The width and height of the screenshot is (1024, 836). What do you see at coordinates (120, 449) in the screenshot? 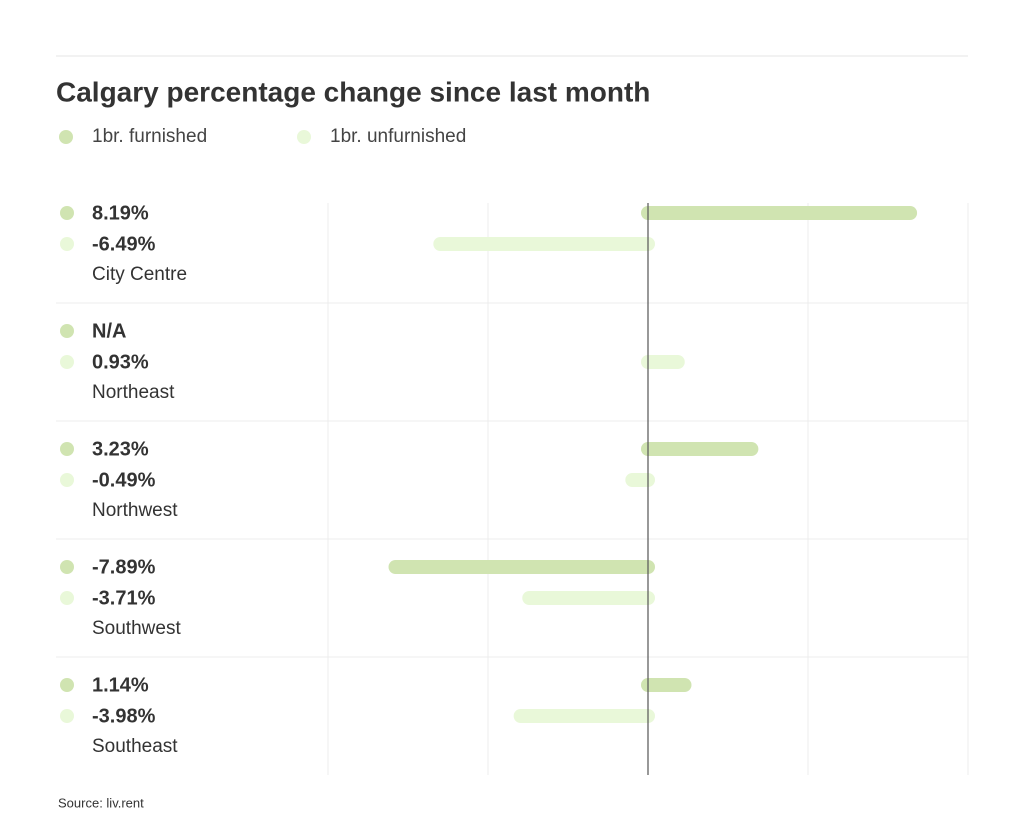
I see `value-label: 3.23%` at bounding box center [120, 449].